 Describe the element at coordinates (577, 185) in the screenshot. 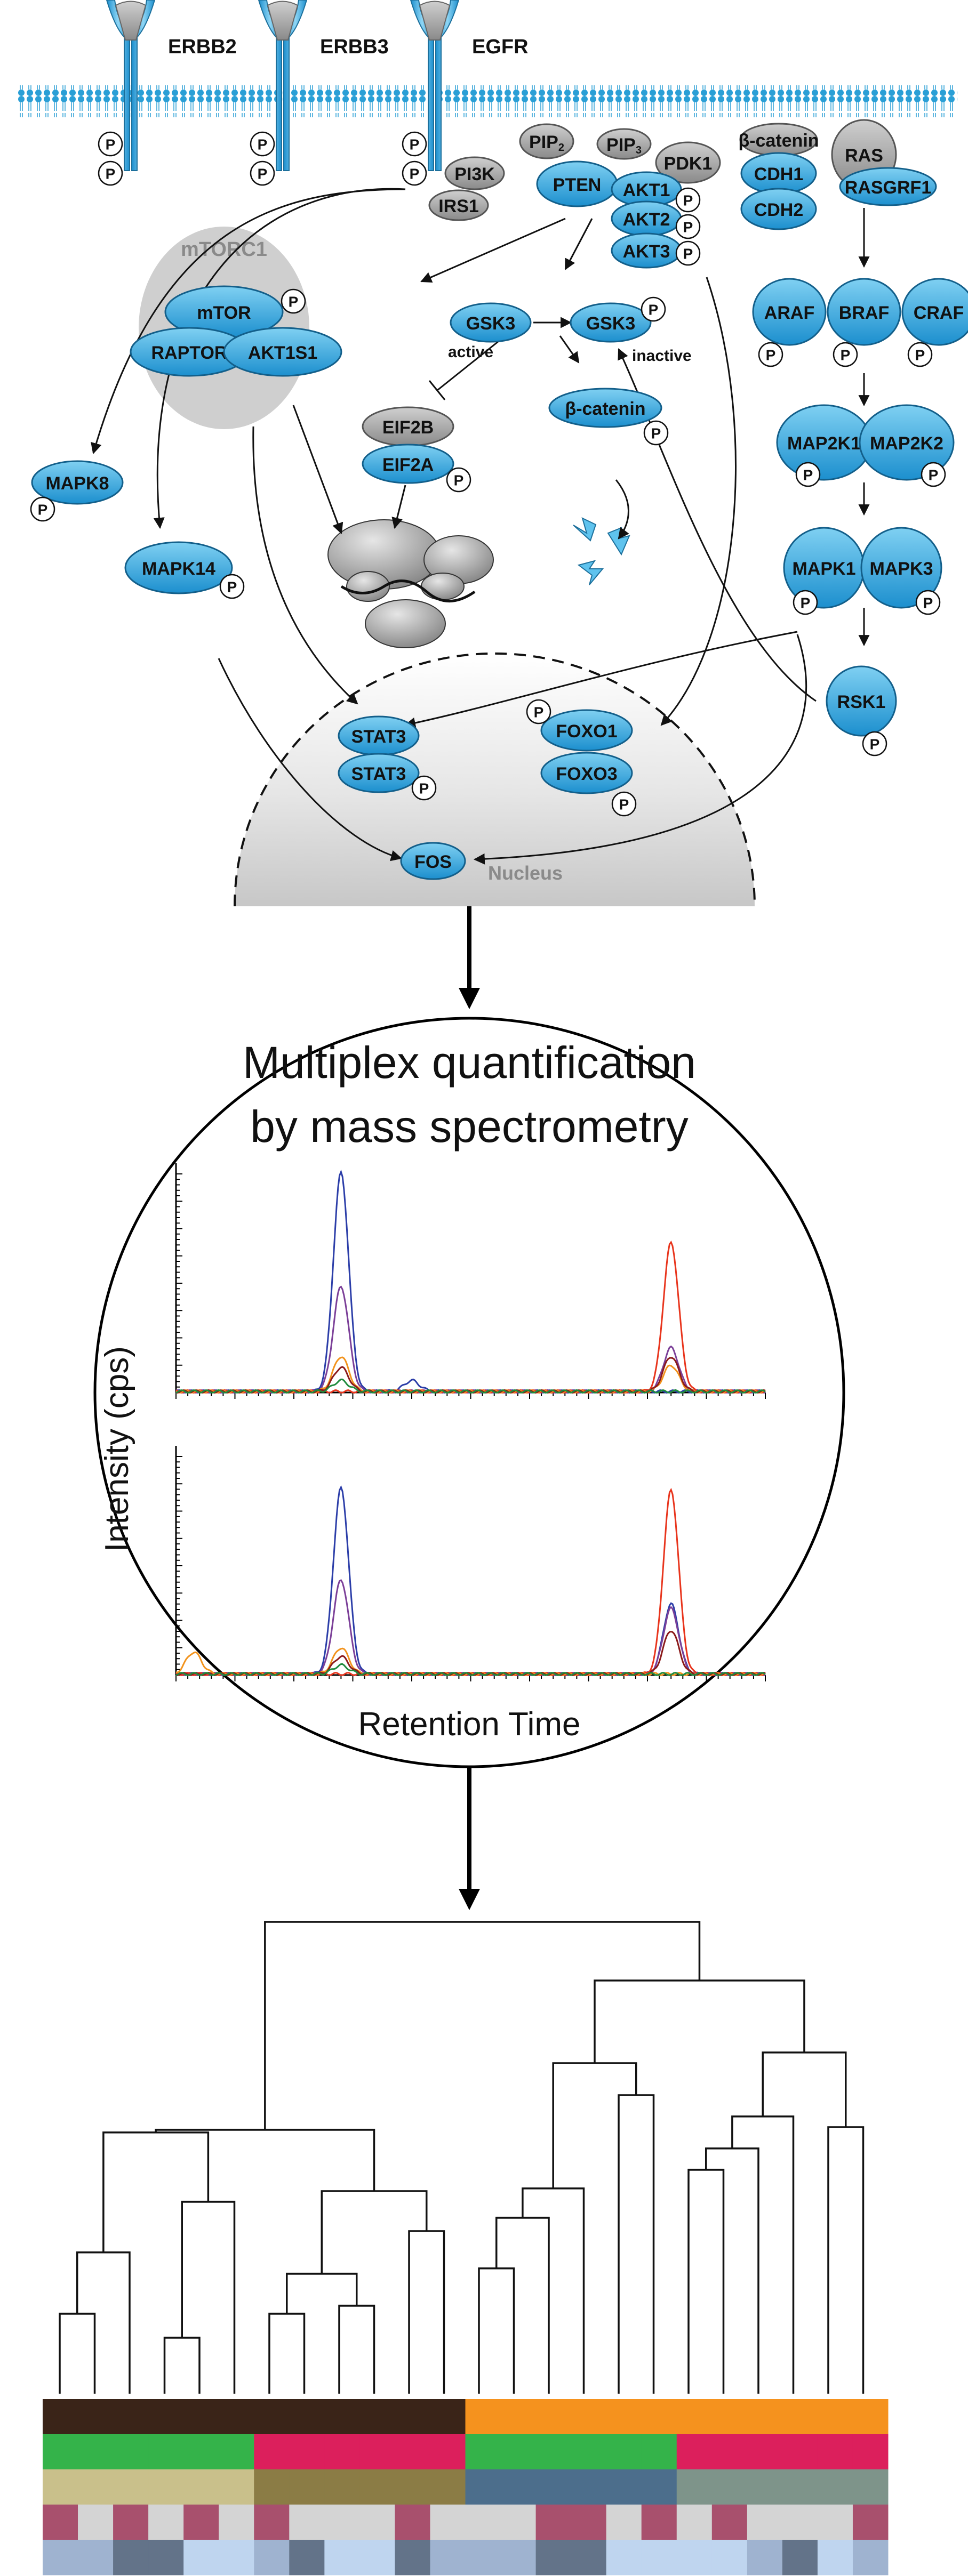

I see `svg-text: PTEN` at that location.